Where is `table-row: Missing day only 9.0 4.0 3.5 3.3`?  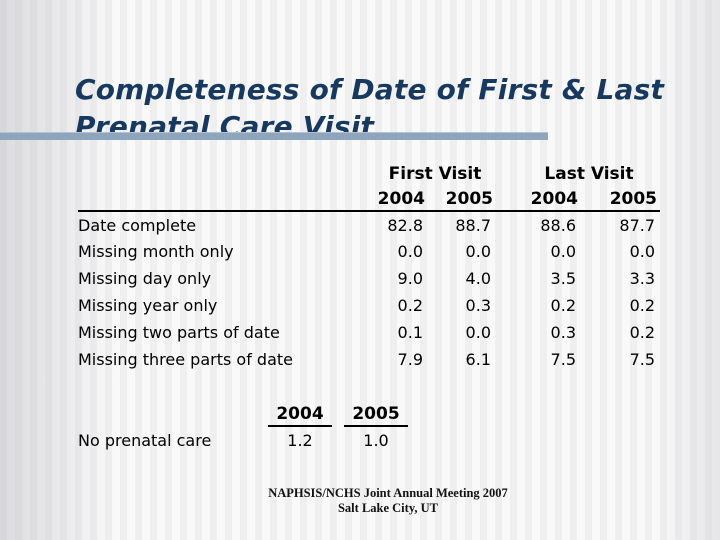 table-row: Missing day only 9.0 4.0 3.5 3.3 is located at coordinates (369, 278).